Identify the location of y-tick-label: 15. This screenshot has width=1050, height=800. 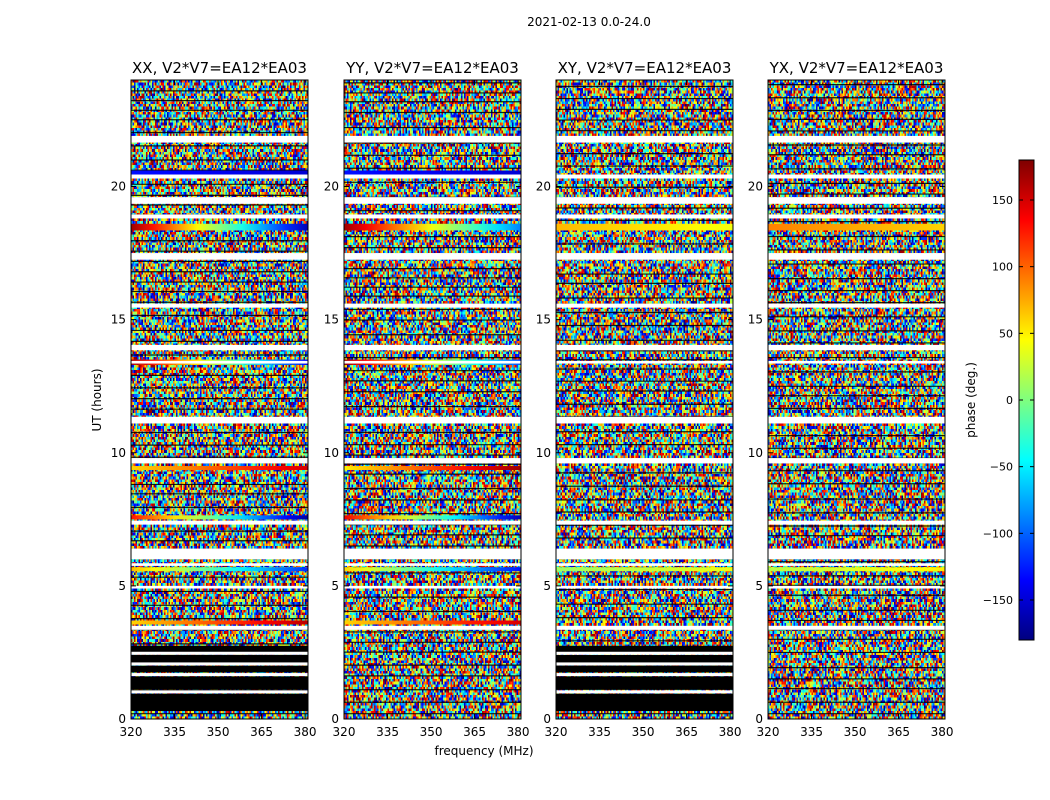
(331, 320).